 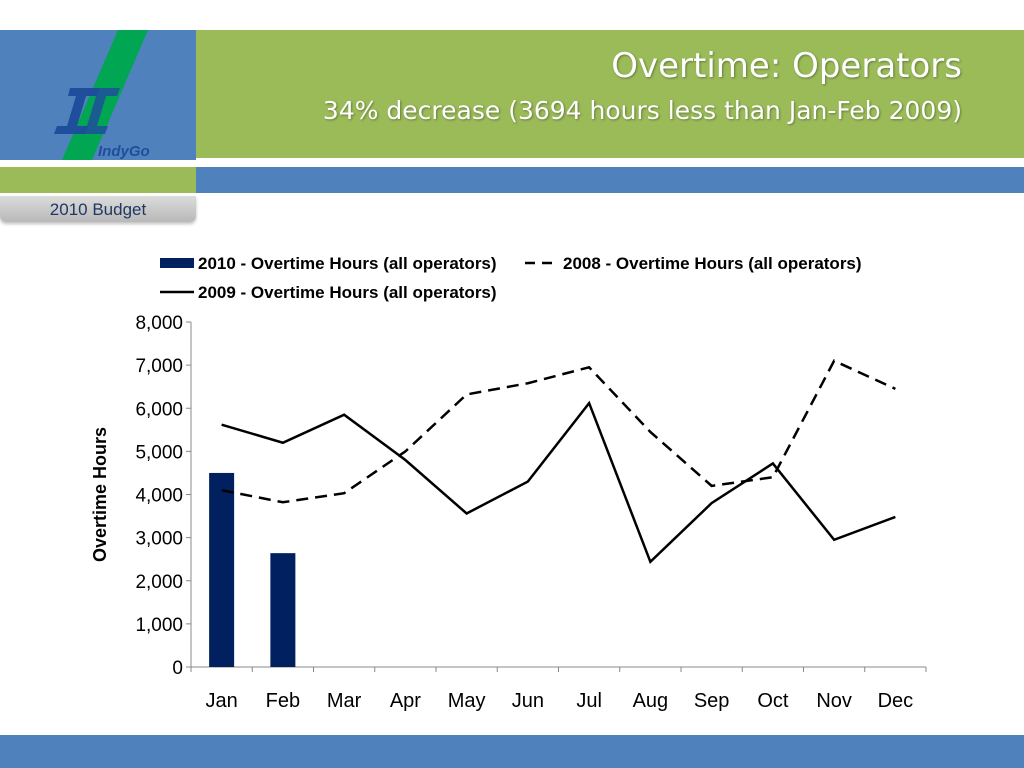 What do you see at coordinates (159, 625) in the screenshot?
I see `y-tick-label: 1,000` at bounding box center [159, 625].